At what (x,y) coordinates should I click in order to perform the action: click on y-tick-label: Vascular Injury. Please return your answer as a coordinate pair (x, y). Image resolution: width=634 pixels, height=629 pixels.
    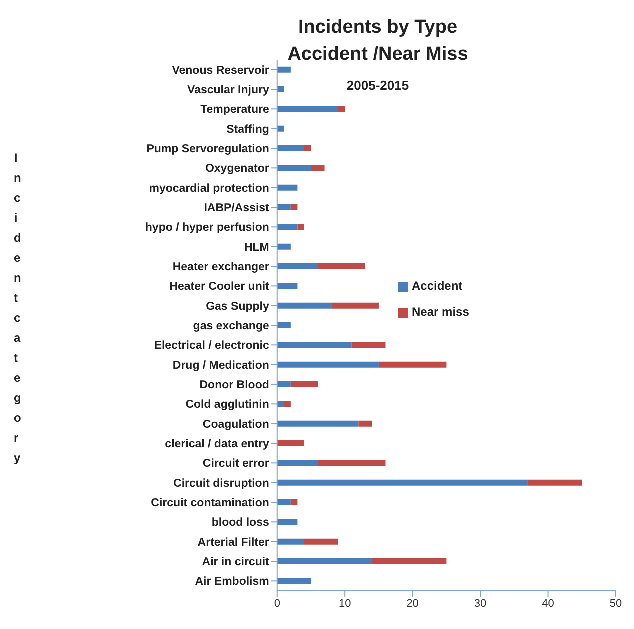
    Looking at the image, I should click on (229, 90).